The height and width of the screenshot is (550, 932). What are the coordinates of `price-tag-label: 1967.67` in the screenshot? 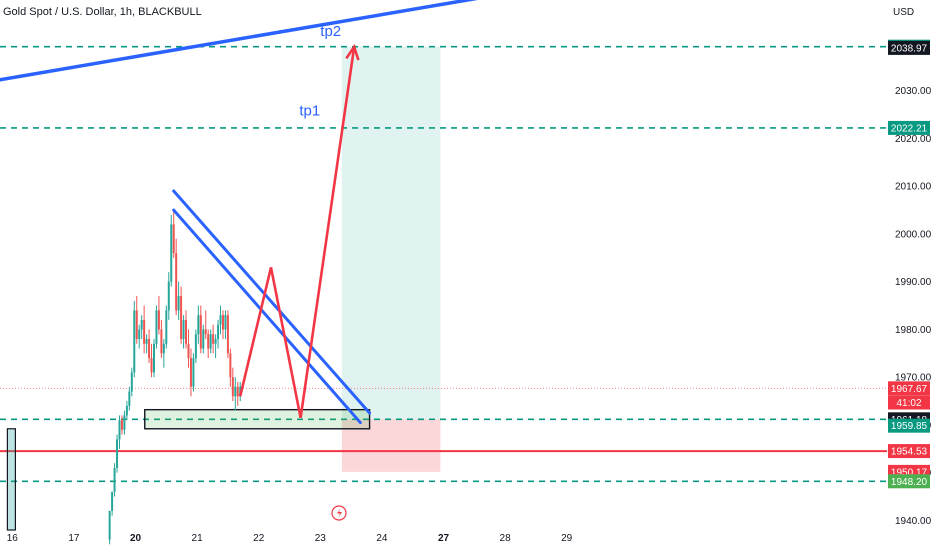 It's located at (909, 389).